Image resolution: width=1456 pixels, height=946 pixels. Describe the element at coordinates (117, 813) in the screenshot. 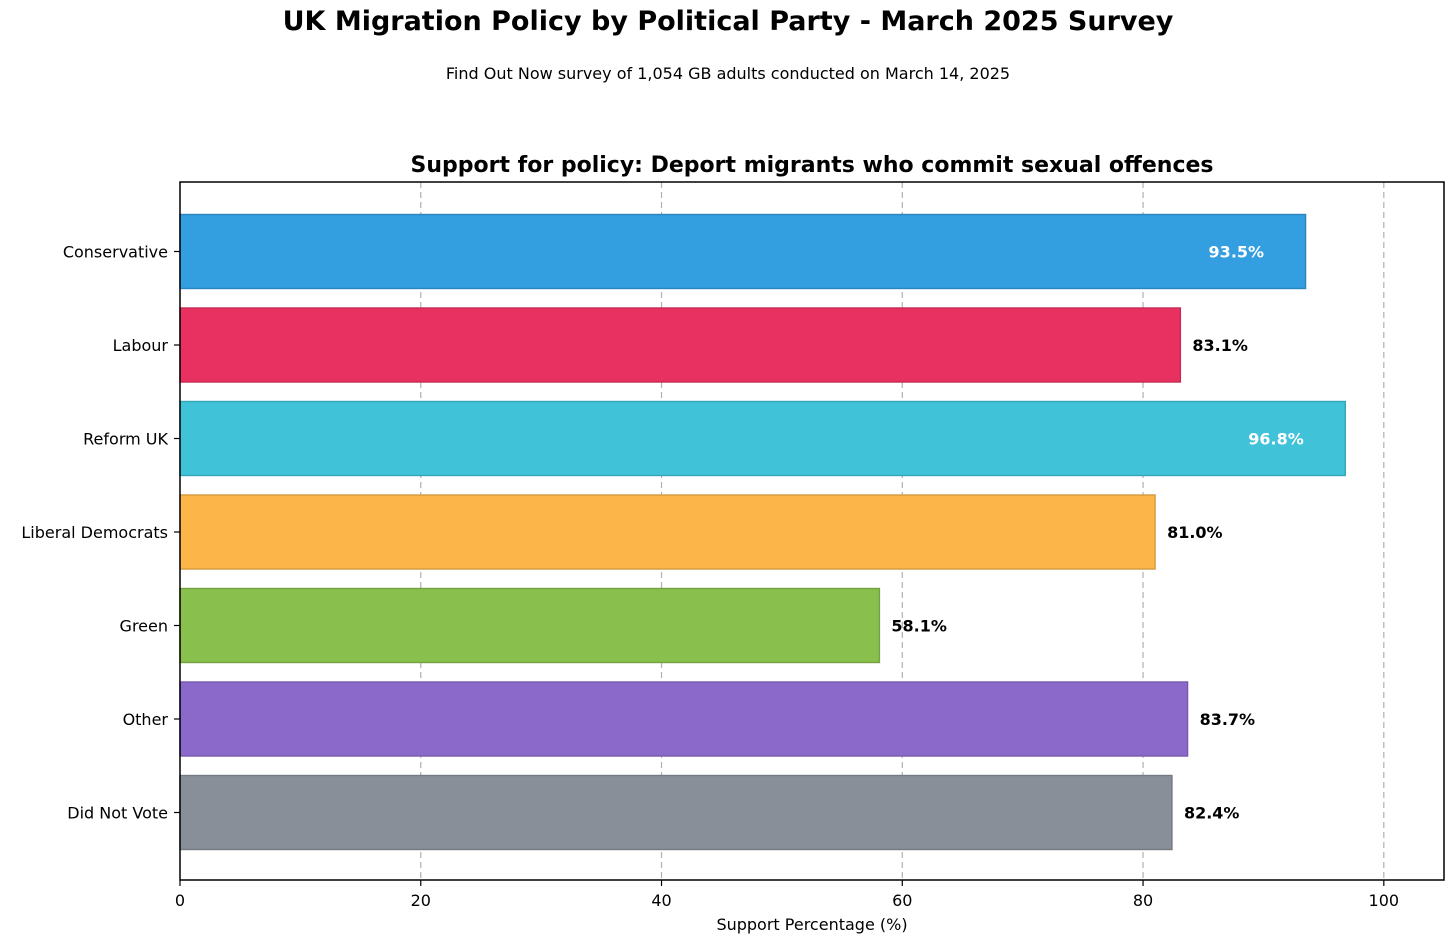

I see `y-tick-label: Did Not Vote` at that location.